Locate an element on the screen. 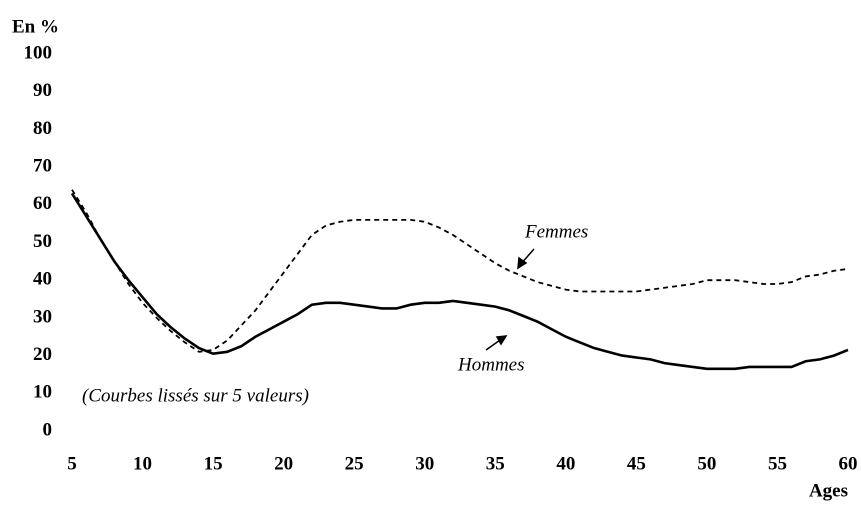 The image size is (861, 505). x-tick-label: 50 is located at coordinates (706, 463).